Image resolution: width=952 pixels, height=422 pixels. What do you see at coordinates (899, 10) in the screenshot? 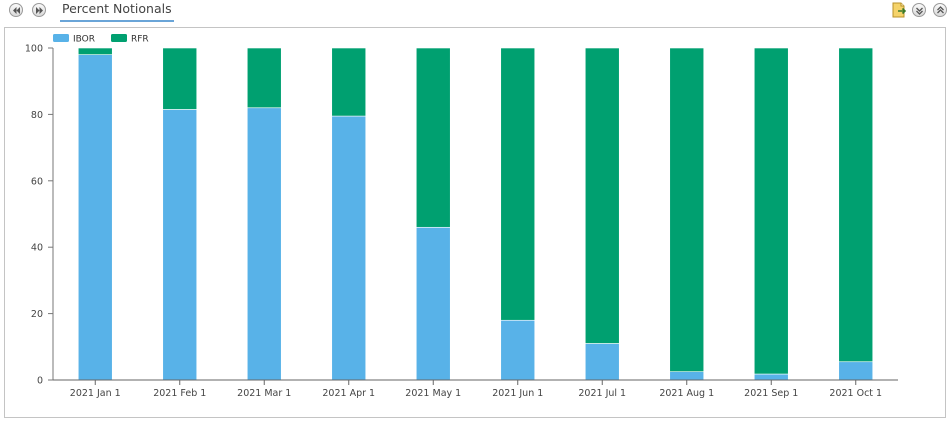
I see `export-icon` at bounding box center [899, 10].